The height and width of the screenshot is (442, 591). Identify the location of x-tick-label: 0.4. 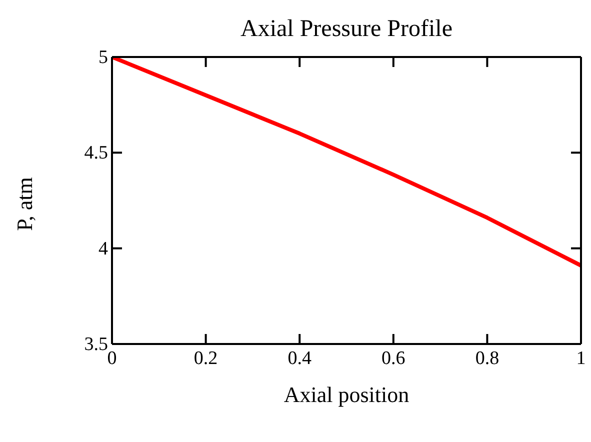
(300, 358).